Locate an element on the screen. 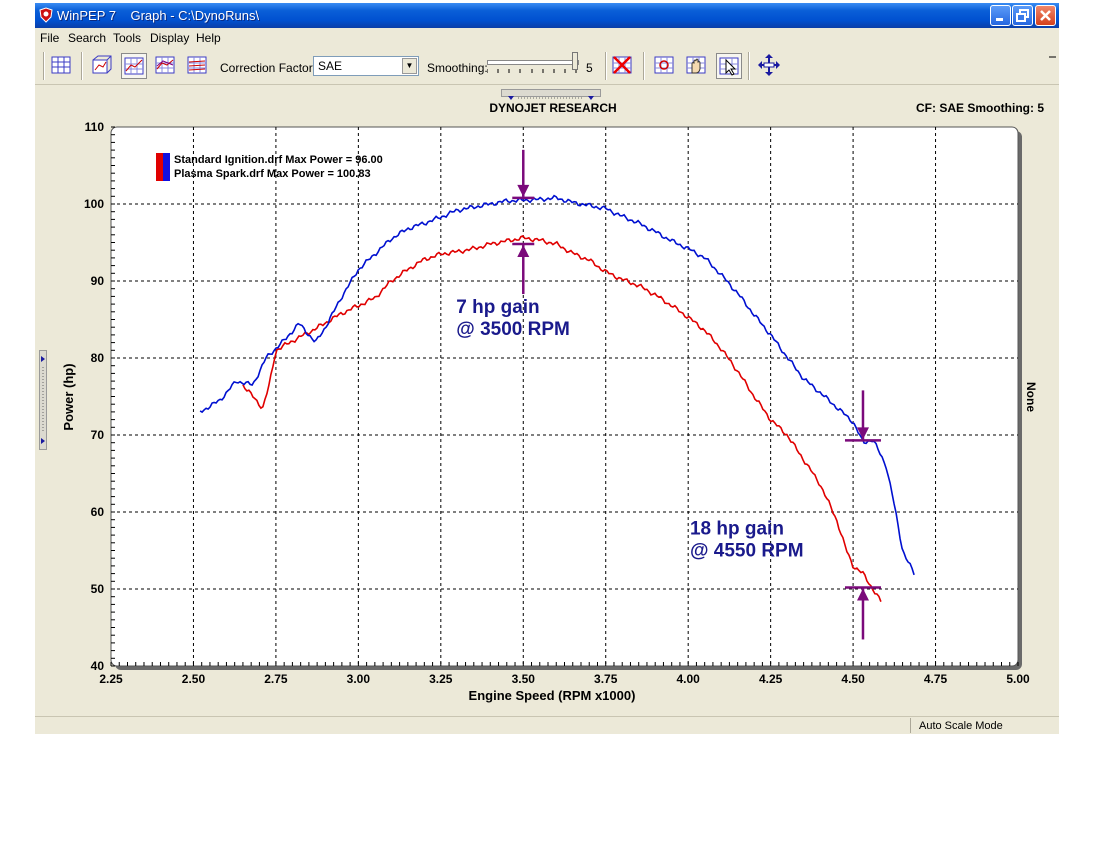  menu-search: Search is located at coordinates (87, 38).